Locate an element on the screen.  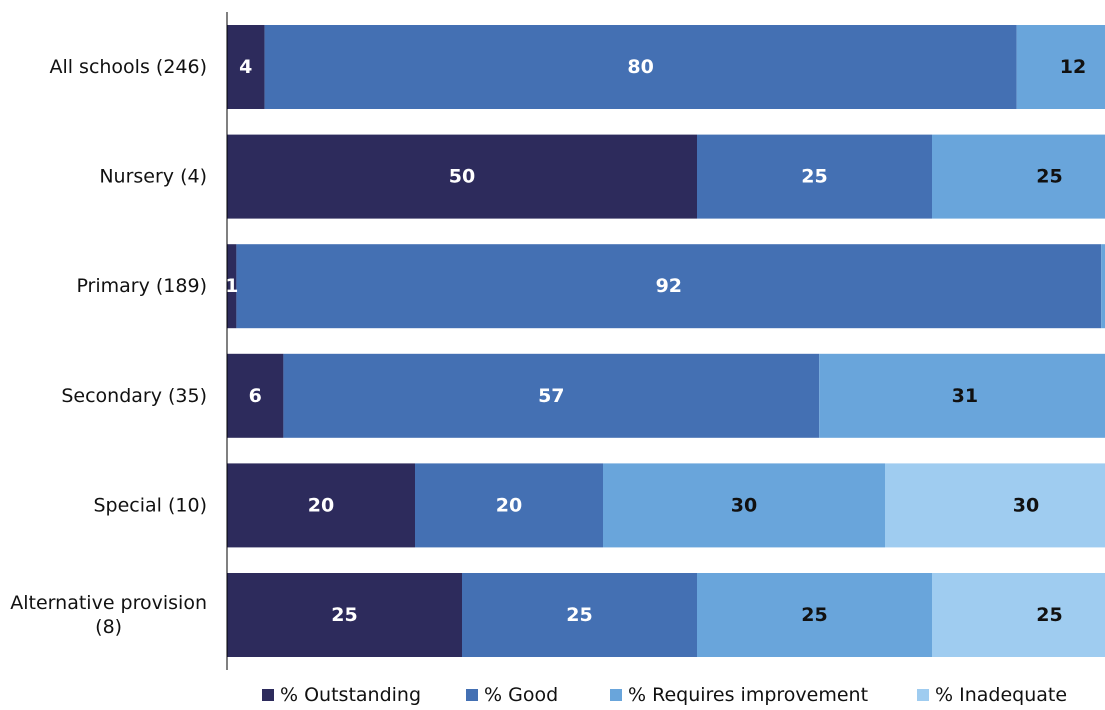
data-label: 50 is located at coordinates (462, 177).